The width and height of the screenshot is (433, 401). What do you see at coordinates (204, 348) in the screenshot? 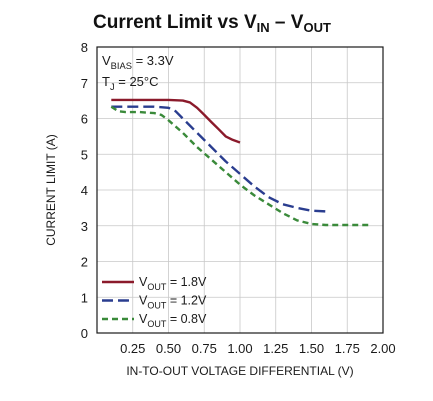
I see `x-tick-label: 0.75` at bounding box center [204, 348].